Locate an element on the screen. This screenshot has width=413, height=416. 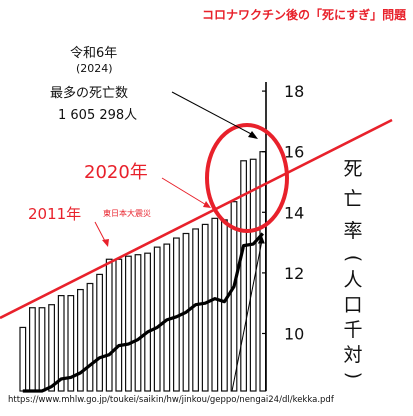
label-2020: 2020年 is located at coordinates (116, 172).